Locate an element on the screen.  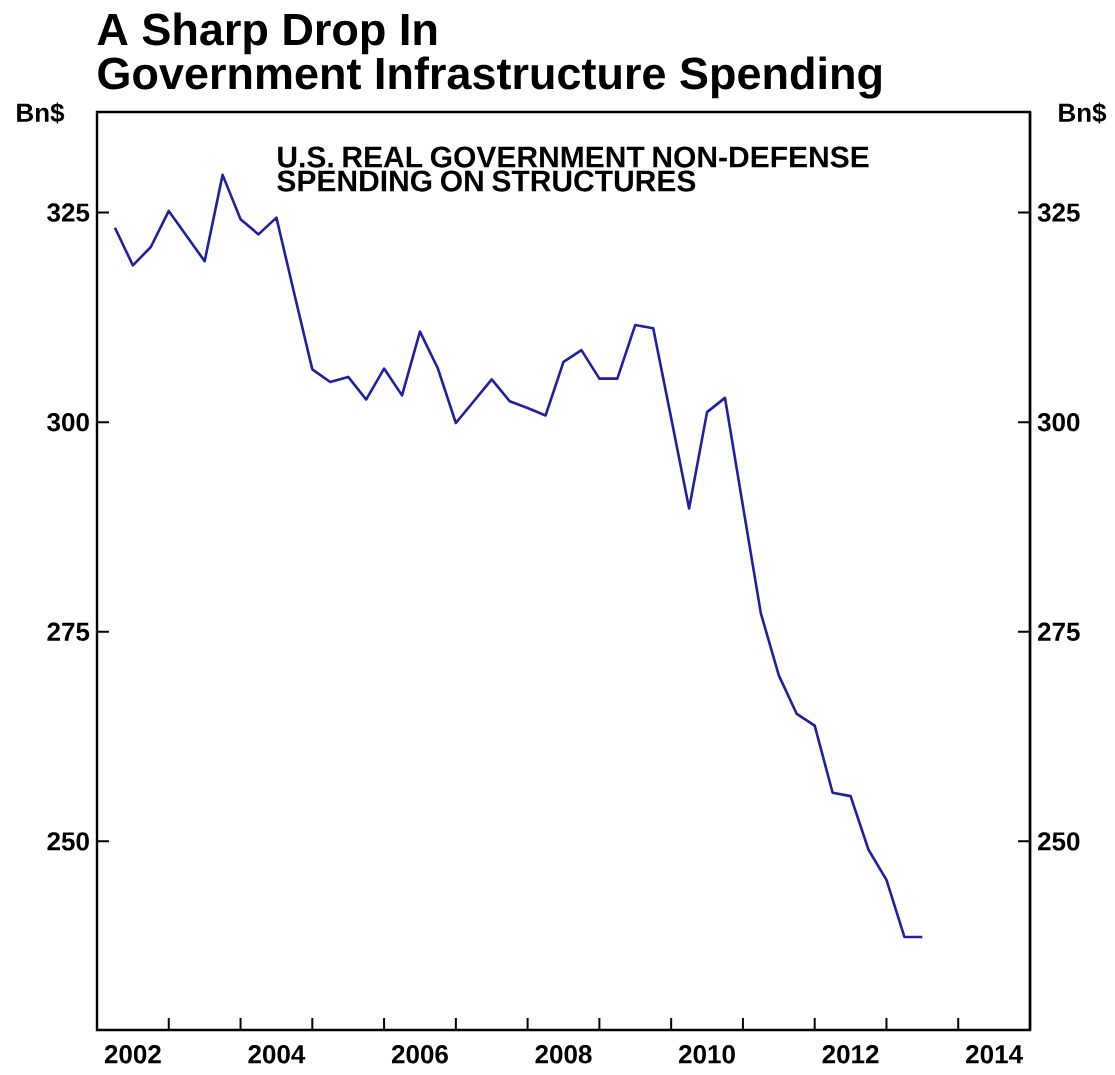
x-tick-label: 2008 is located at coordinates (563, 1054).